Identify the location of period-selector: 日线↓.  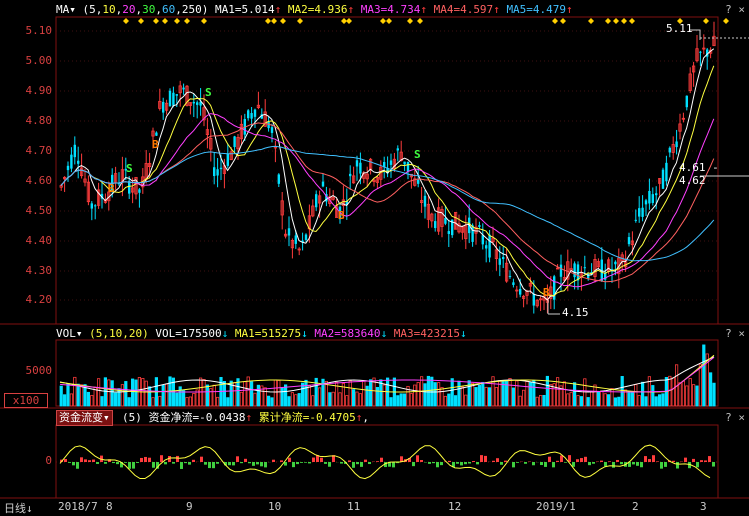
(18, 508).